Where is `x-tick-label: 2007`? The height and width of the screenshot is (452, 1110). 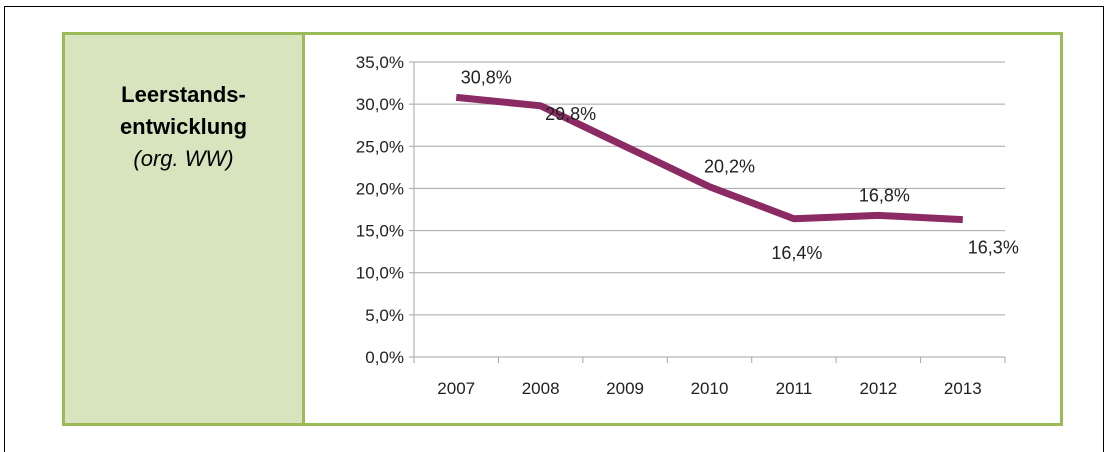 x-tick-label: 2007 is located at coordinates (456, 388).